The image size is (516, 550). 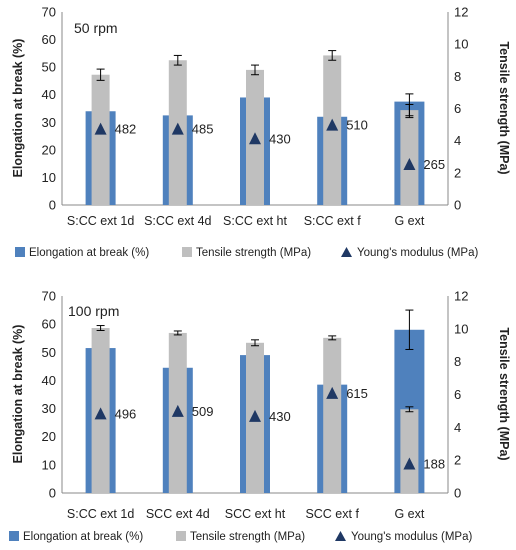 What do you see at coordinates (93, 311) in the screenshot?
I see `chart-annotation: 100 rpm` at bounding box center [93, 311].